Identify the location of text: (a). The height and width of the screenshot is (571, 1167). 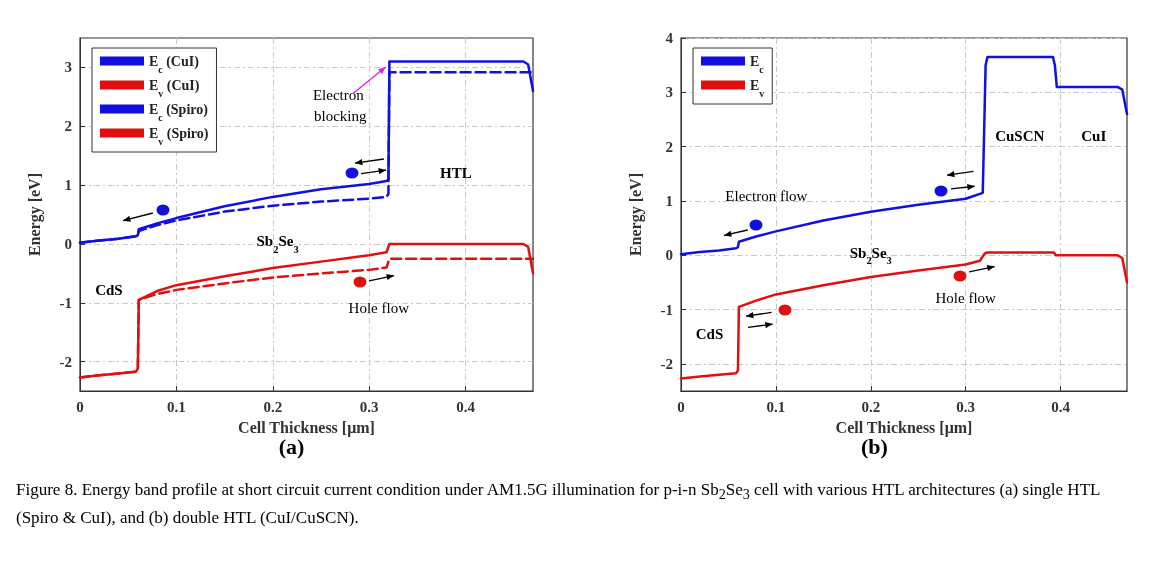
(291, 447).